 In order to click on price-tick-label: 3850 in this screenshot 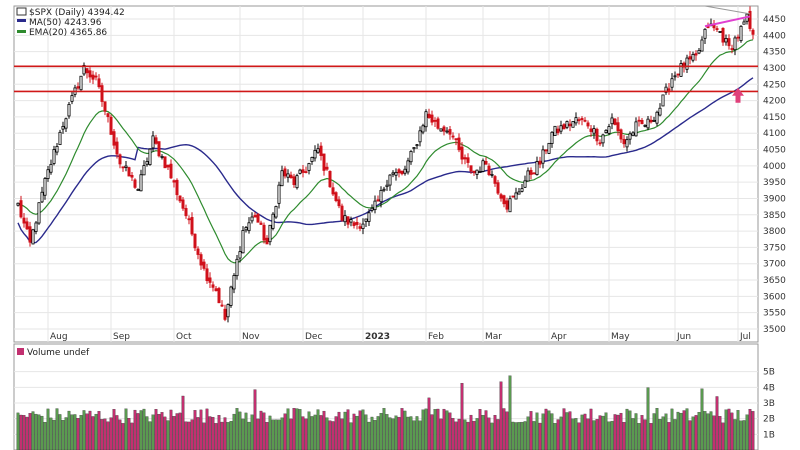, I will do `click(774, 216)`.